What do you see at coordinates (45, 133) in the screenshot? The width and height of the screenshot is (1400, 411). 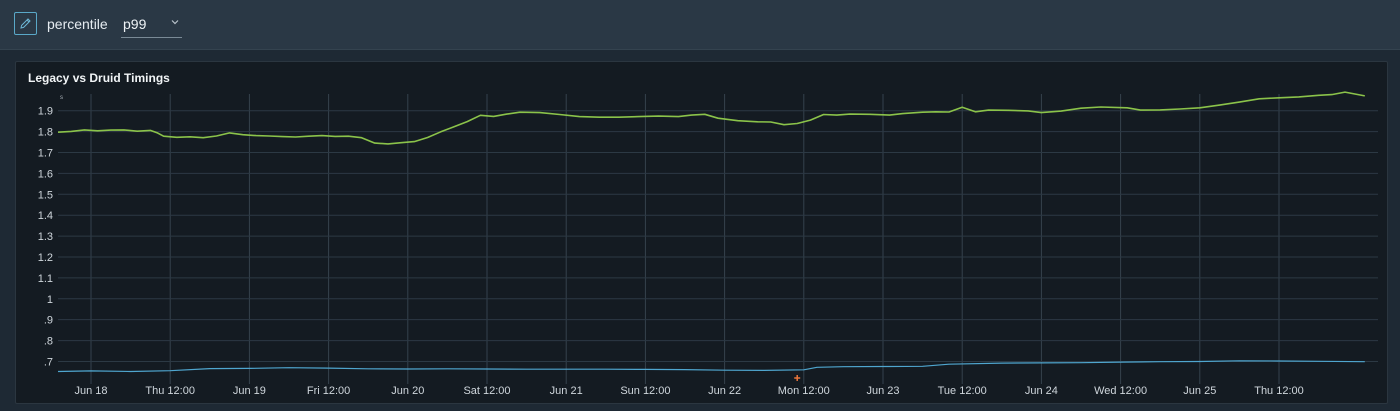 I see `y-tick-label: 1.8` at bounding box center [45, 133].